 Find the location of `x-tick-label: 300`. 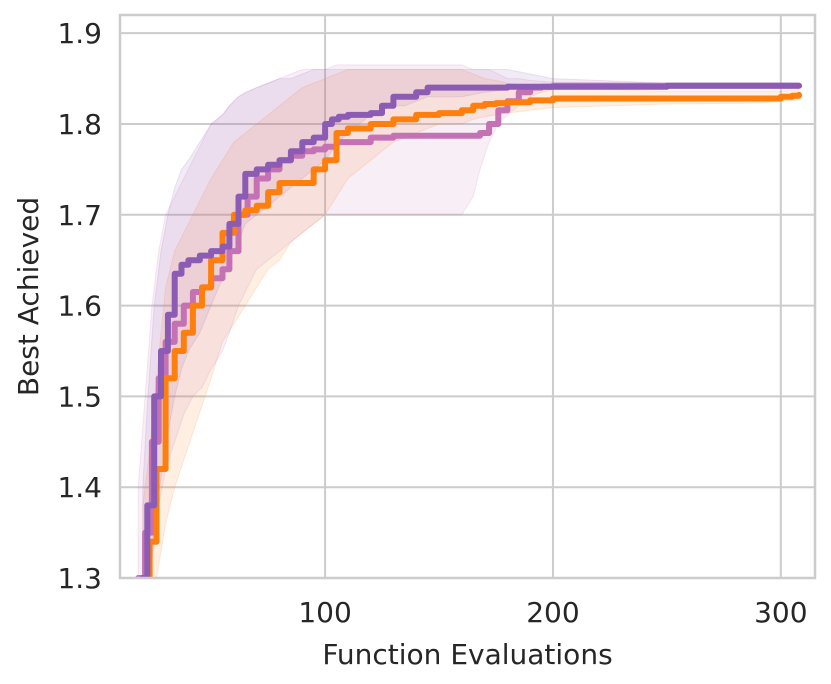

x-tick-label: 300 is located at coordinates (780, 612).